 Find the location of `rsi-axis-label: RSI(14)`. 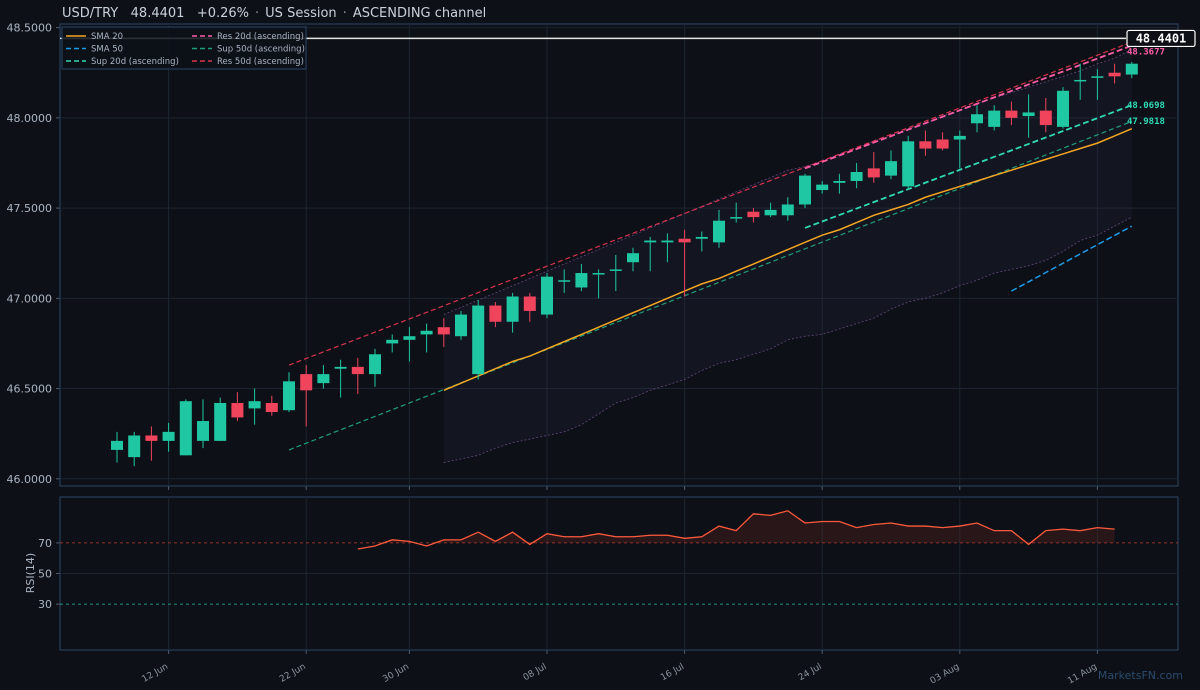

rsi-axis-label: RSI(14) is located at coordinates (30, 573).